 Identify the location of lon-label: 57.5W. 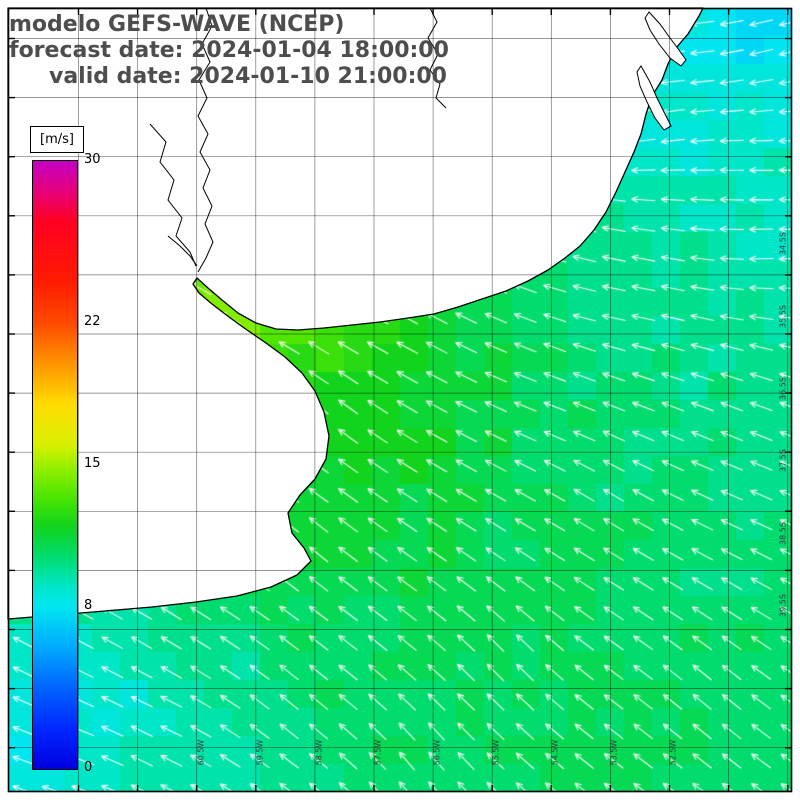
(378, 752).